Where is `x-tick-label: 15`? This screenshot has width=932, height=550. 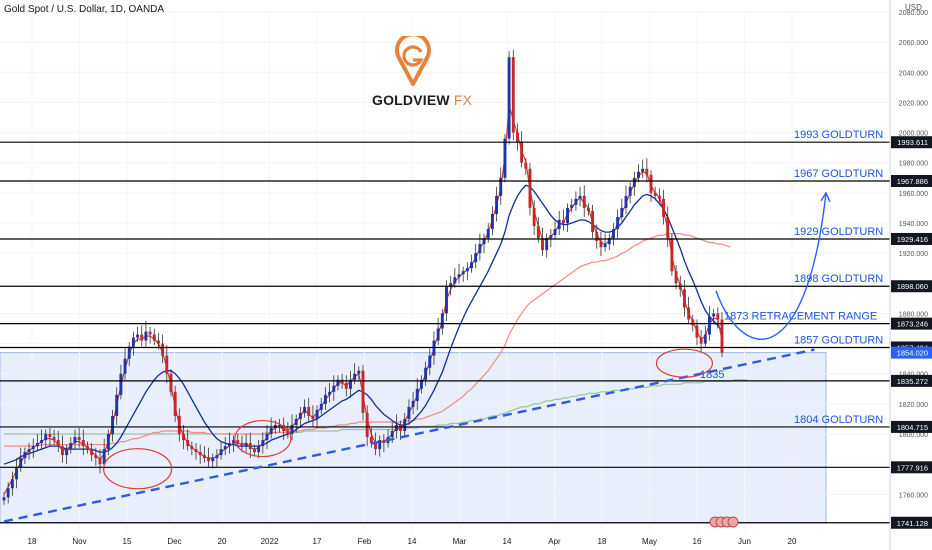 x-tick-label: 15 is located at coordinates (127, 541).